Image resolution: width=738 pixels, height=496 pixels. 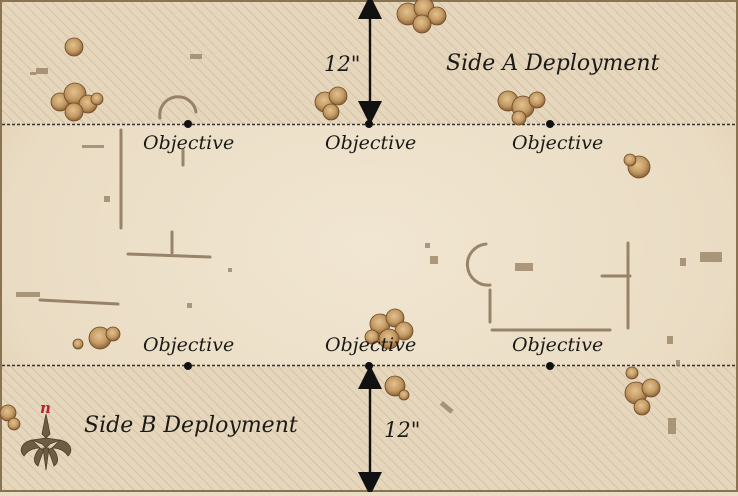 What do you see at coordinates (191, 425) in the screenshot?
I see `side-b-deployment-label: Side B Deployment` at bounding box center [191, 425].